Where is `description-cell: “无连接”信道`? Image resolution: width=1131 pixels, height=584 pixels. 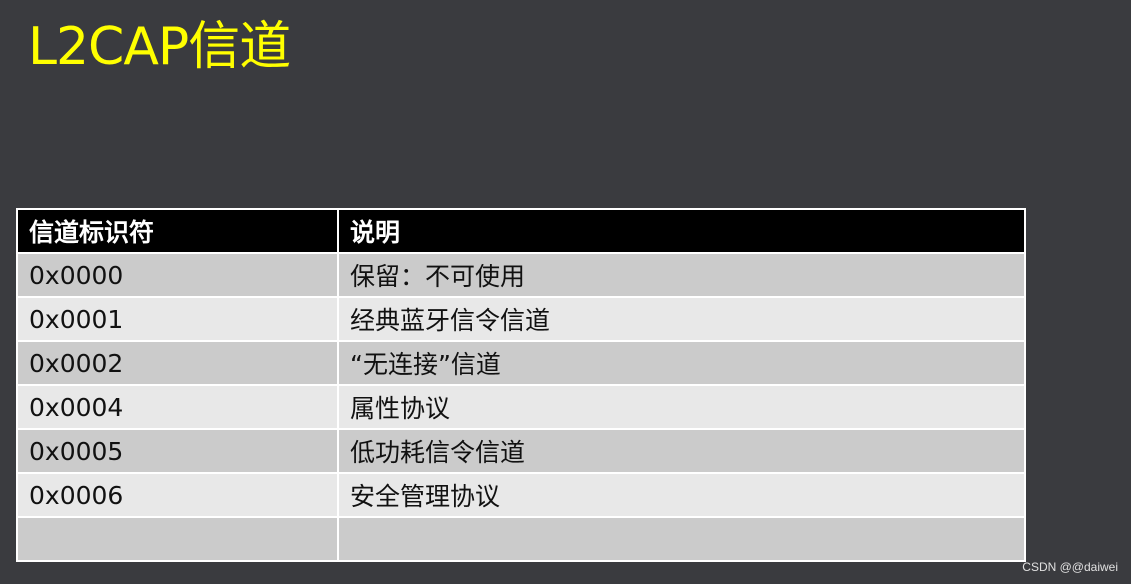
description-cell: “无连接”信道 is located at coordinates (681, 363).